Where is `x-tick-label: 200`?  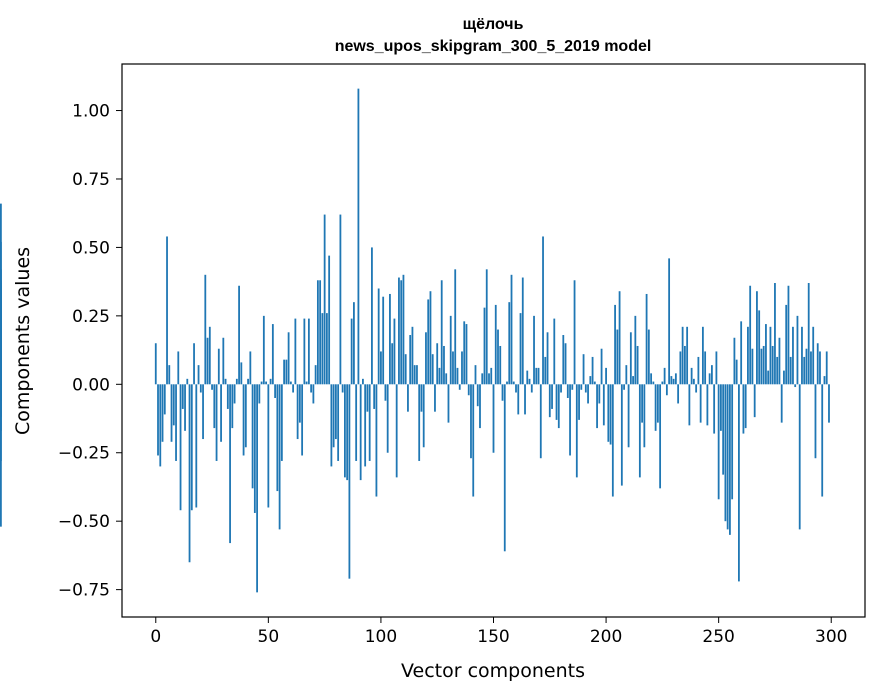
x-tick-label: 200 is located at coordinates (606, 637).